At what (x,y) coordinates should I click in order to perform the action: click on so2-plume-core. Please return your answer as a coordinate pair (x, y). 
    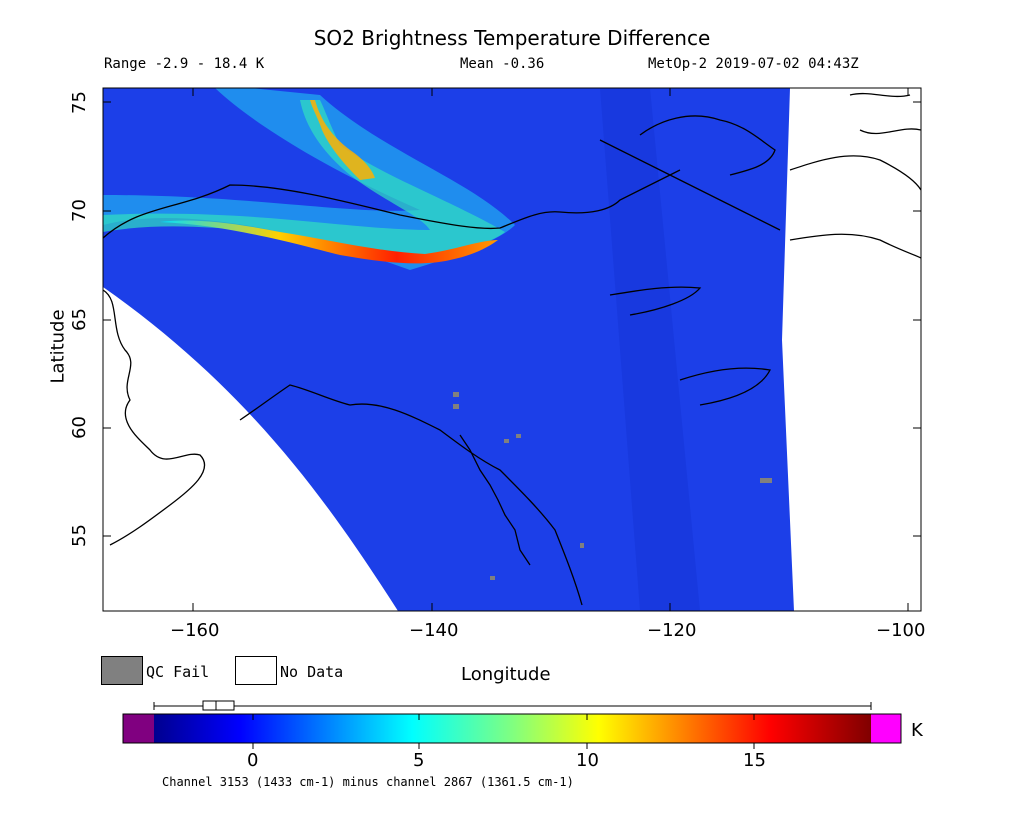
    Looking at the image, I should click on (329, 242).